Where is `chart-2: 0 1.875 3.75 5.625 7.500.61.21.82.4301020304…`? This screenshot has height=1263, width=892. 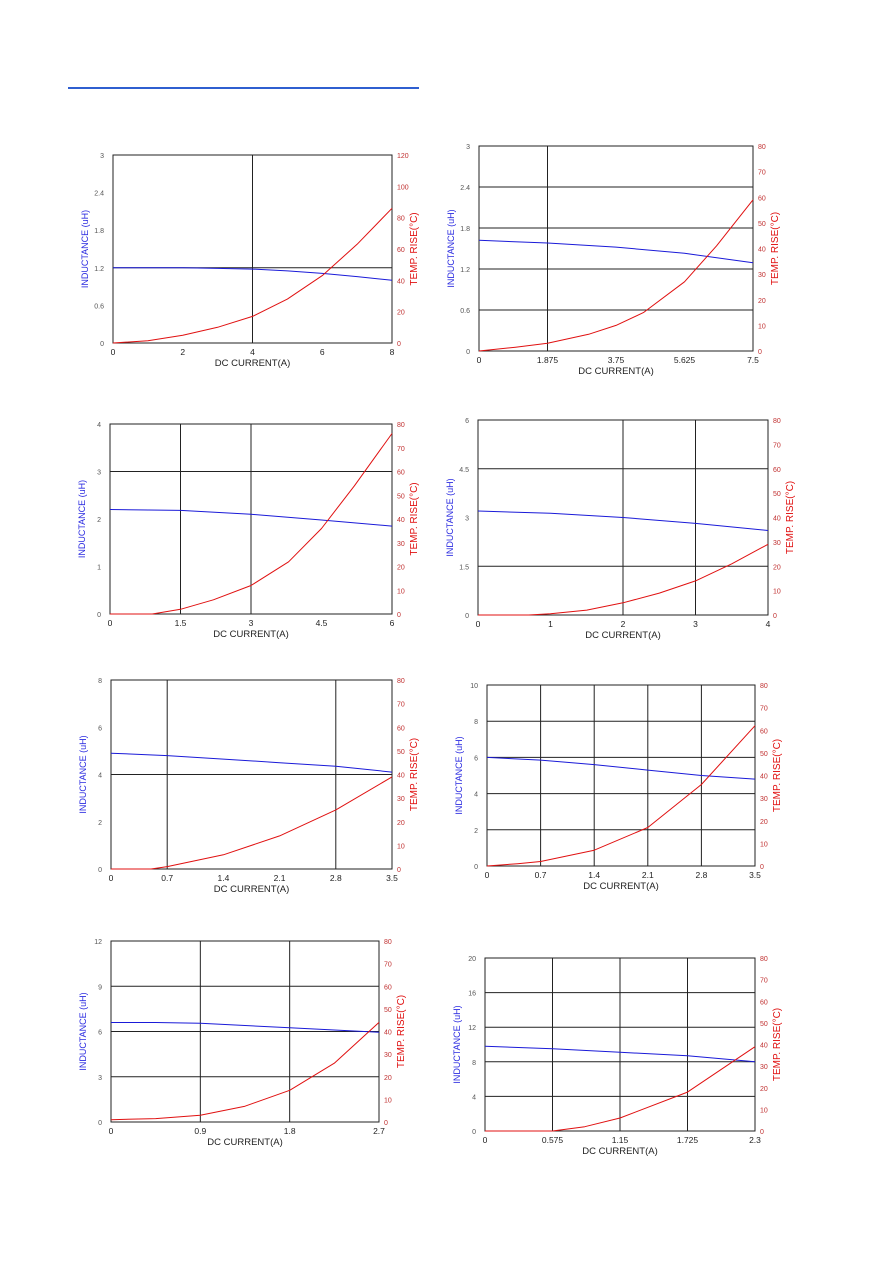 chart-2: 0 1.875 3.75 5.625 7.500.61.21.82.4301020304… is located at coordinates (613, 260).